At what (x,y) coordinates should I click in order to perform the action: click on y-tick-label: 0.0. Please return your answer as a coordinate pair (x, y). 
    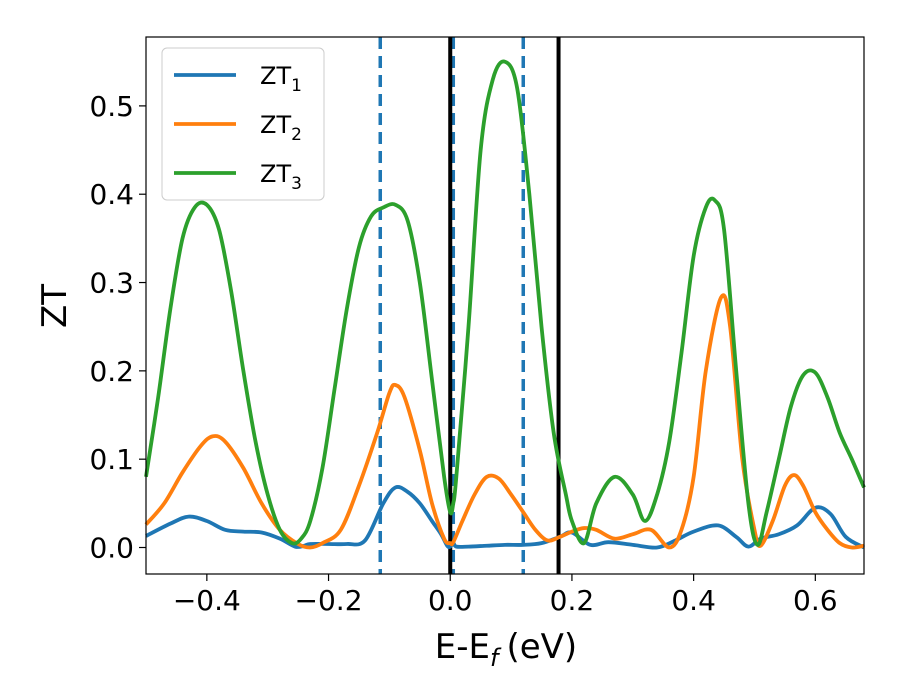
    Looking at the image, I should click on (111, 548).